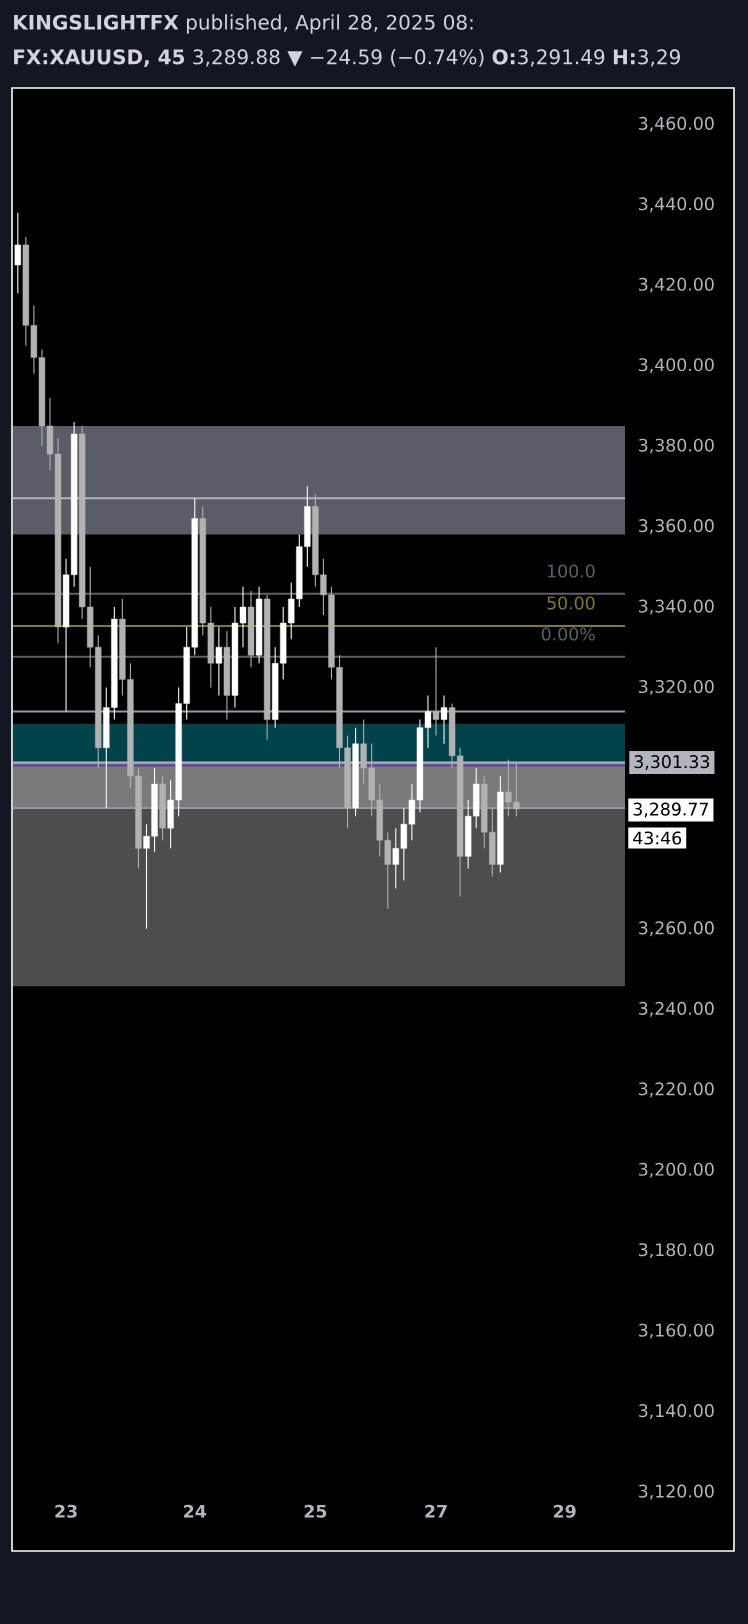 Image resolution: width=748 pixels, height=1624 pixels. What do you see at coordinates (436, 1511) in the screenshot?
I see `x-tick-label: 27` at bounding box center [436, 1511].